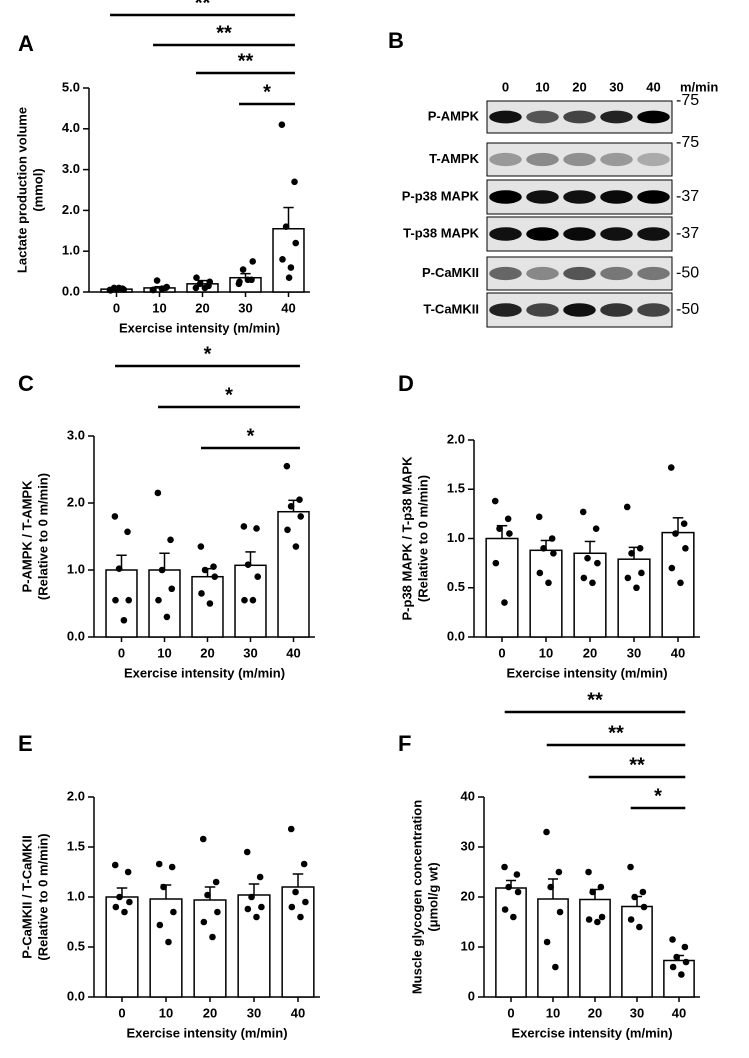 This screenshot has width=749, height=1058. Describe the element at coordinates (616, 86) in the screenshot. I see `lane-label: 30` at that location.